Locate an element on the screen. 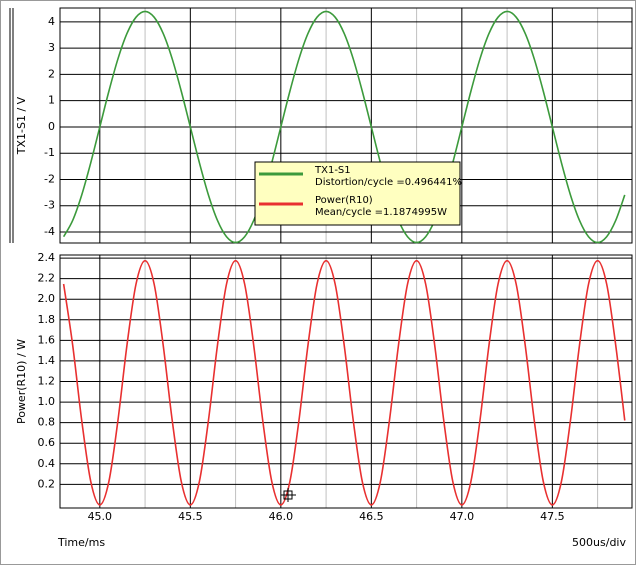 The width and height of the screenshot is (636, 565). y-tick-label: -4 is located at coordinates (49, 231).